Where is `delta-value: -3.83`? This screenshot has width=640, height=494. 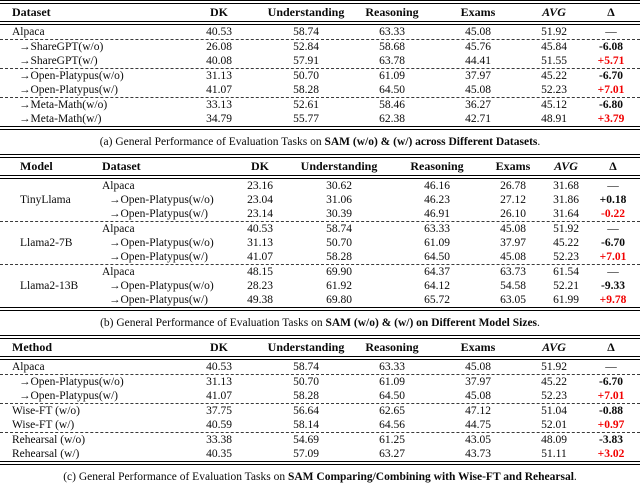
delta-value: -3.83 is located at coordinates (611, 440).